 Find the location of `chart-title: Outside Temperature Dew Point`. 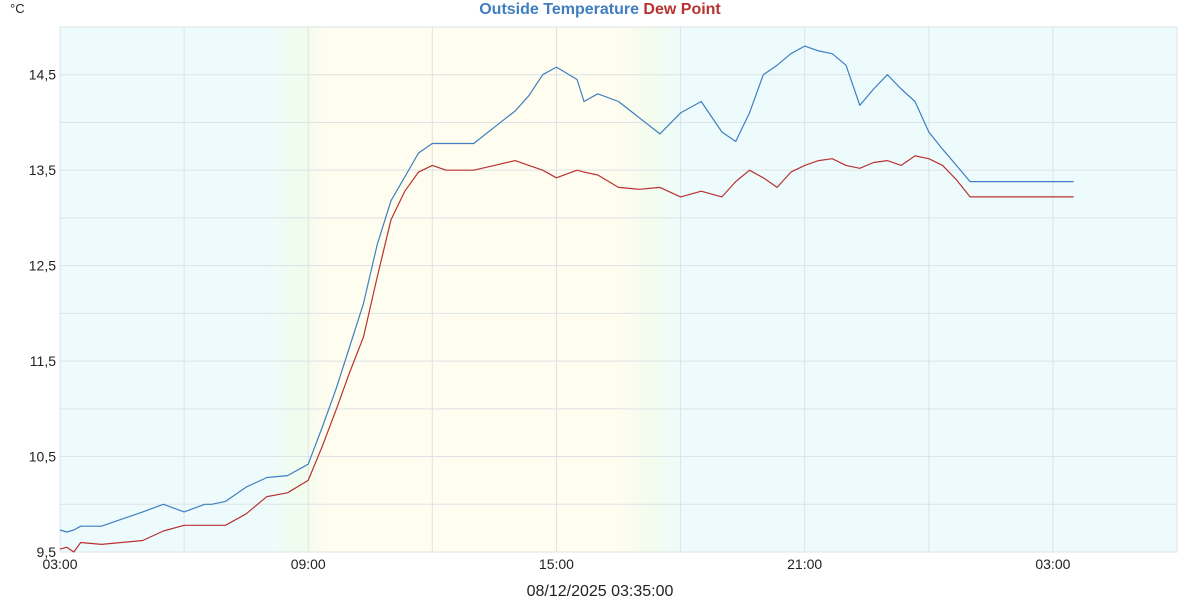

chart-title: Outside Temperature Dew Point is located at coordinates (600, 10).